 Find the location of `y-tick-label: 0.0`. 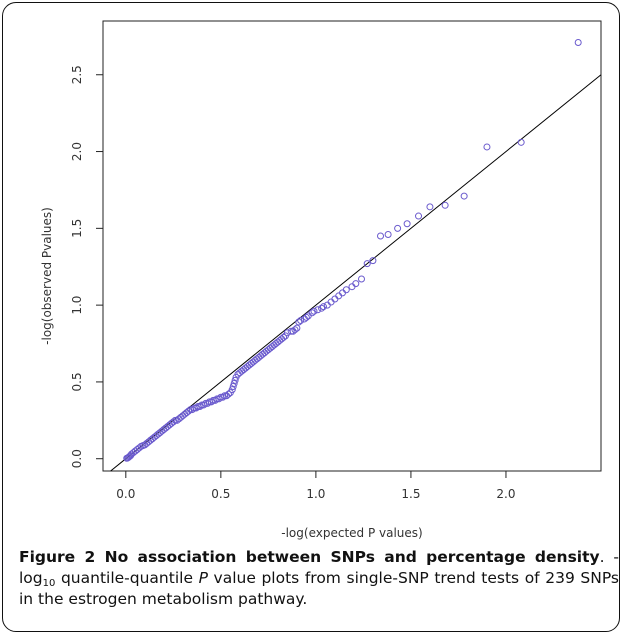

y-tick-label: 0.0 is located at coordinates (77, 458).